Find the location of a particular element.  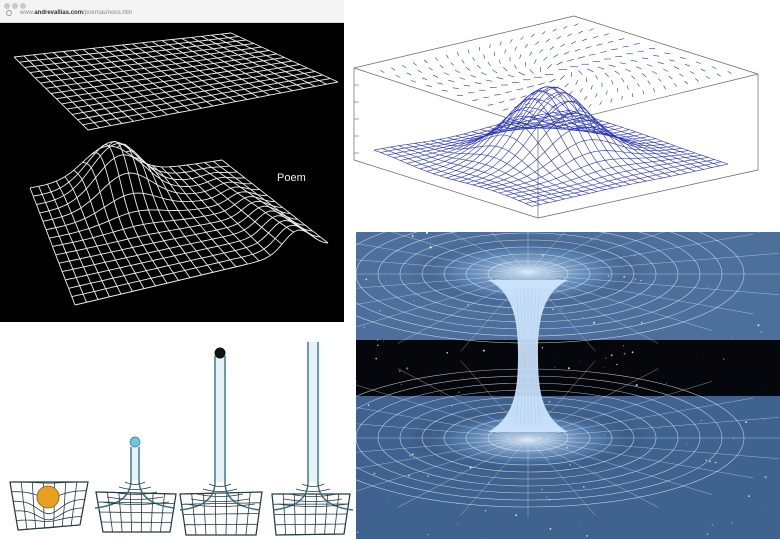

window-maximize-icon is located at coordinates (23, 6).